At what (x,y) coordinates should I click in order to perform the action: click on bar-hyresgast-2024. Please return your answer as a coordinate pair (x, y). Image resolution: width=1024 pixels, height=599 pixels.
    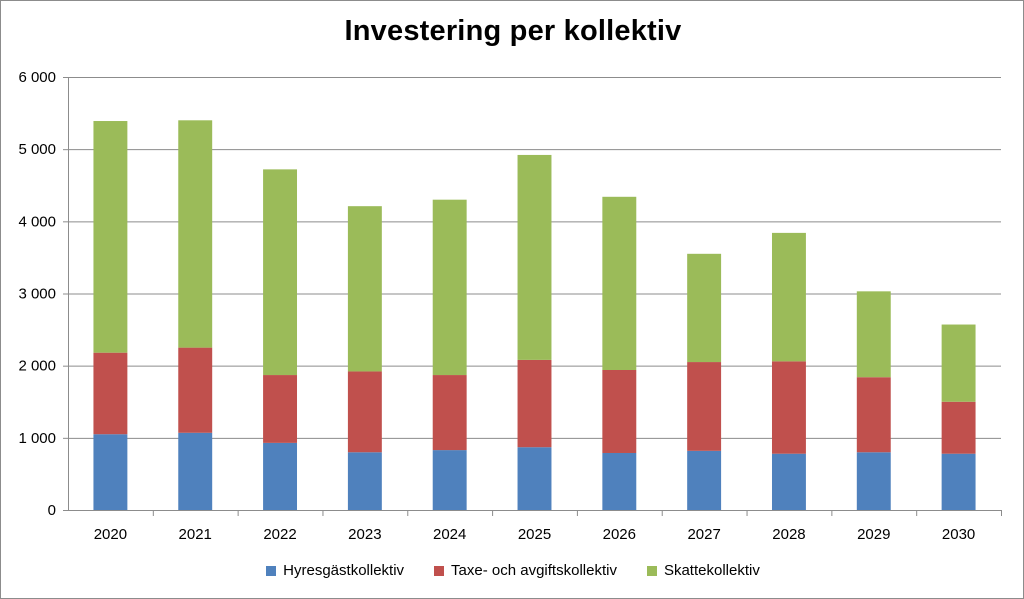
    Looking at the image, I should click on (450, 480).